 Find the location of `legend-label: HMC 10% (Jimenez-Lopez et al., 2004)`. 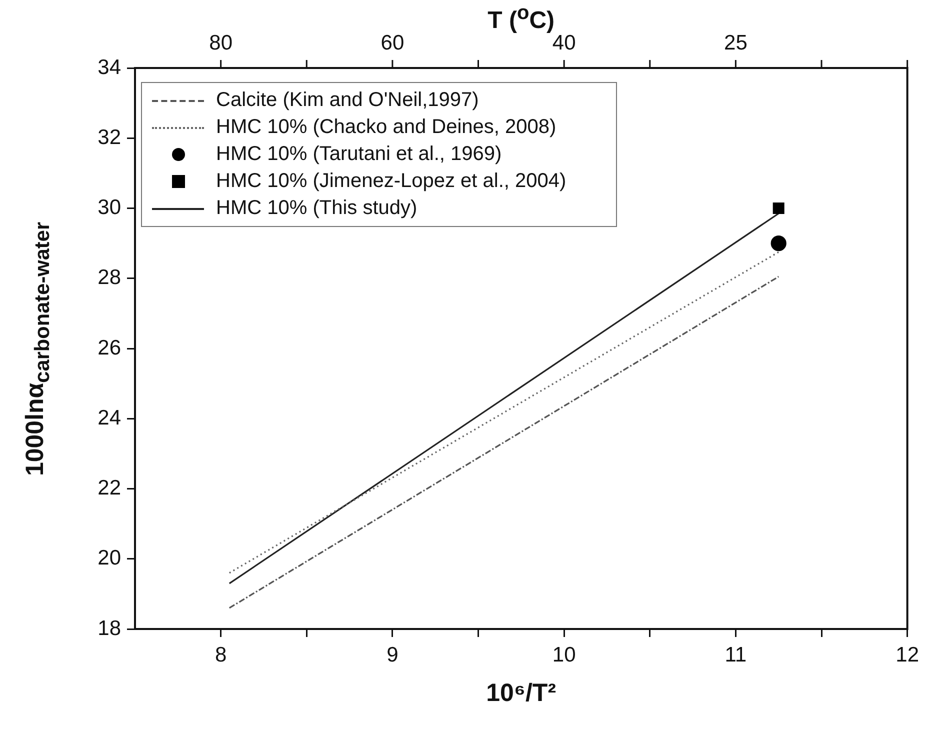

legend-label: HMC 10% (Jimenez-Lopez et al., 2004) is located at coordinates (391, 181).